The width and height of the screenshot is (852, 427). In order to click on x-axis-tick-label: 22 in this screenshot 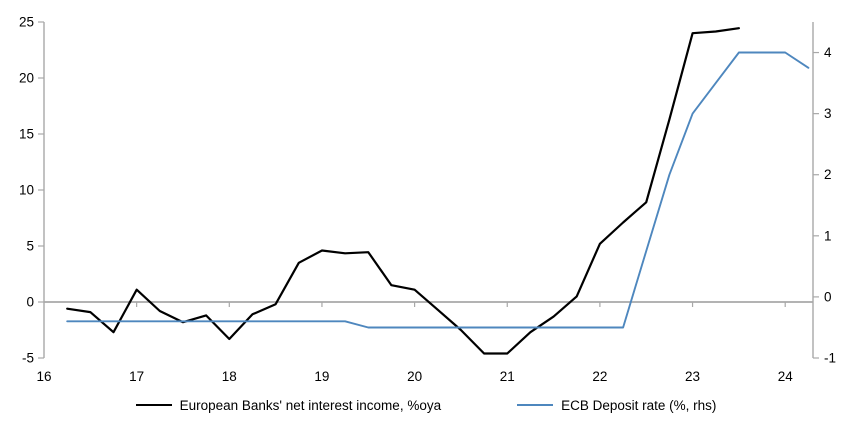, I will do `click(599, 376)`.